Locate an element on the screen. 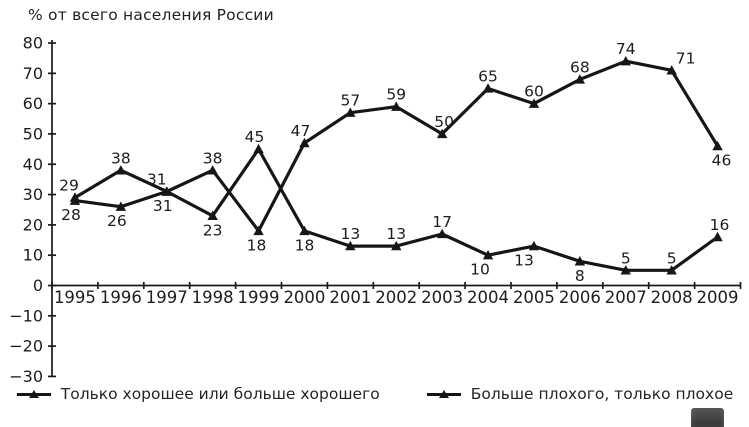 The image size is (749, 427). value-label: 28 is located at coordinates (71, 215).